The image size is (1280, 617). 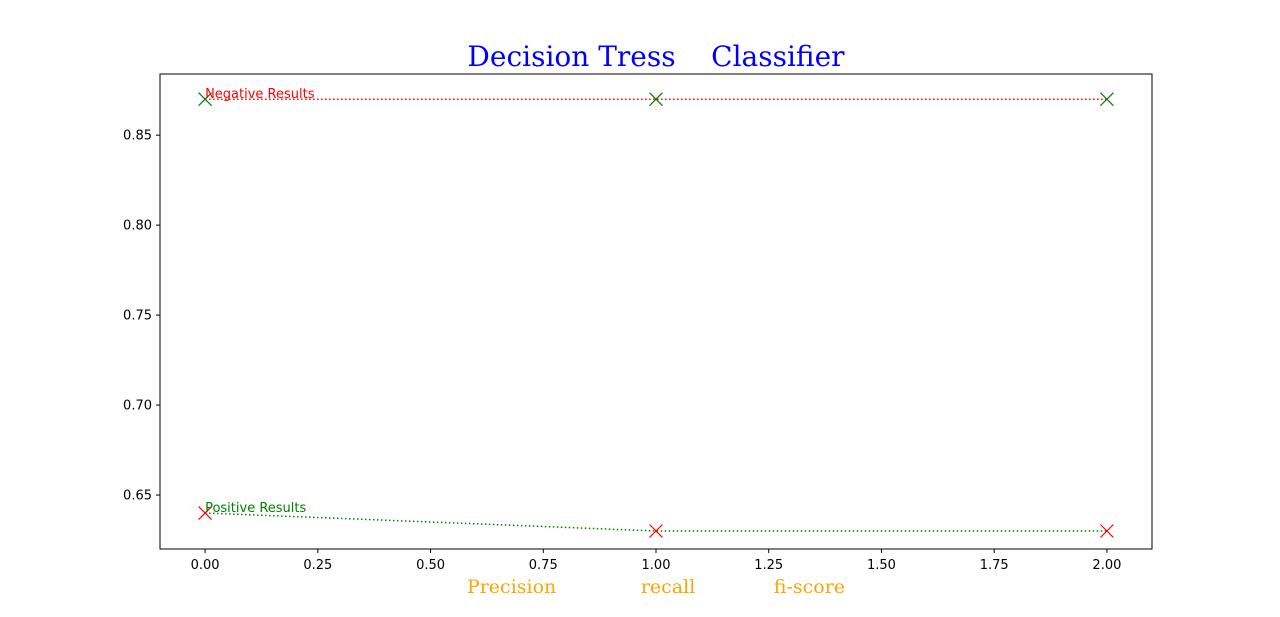 I want to click on y-axis: 0.65 0.70 0.75 0.80 0.85, so click(x=141, y=316).